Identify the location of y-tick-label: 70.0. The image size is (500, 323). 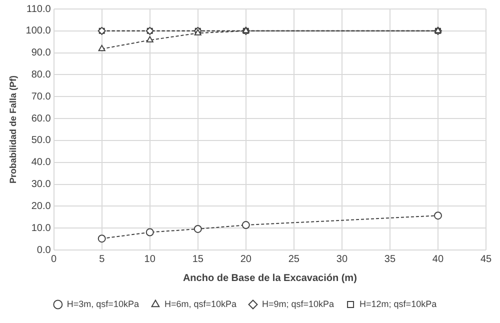
(41, 96).